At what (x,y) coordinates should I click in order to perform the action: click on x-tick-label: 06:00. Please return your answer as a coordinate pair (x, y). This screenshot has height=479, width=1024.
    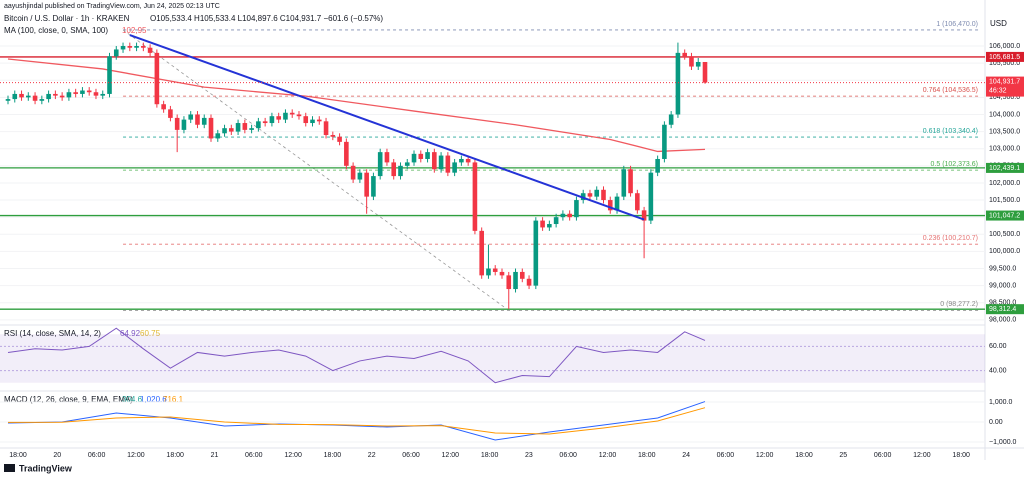
    Looking at the image, I should click on (411, 455).